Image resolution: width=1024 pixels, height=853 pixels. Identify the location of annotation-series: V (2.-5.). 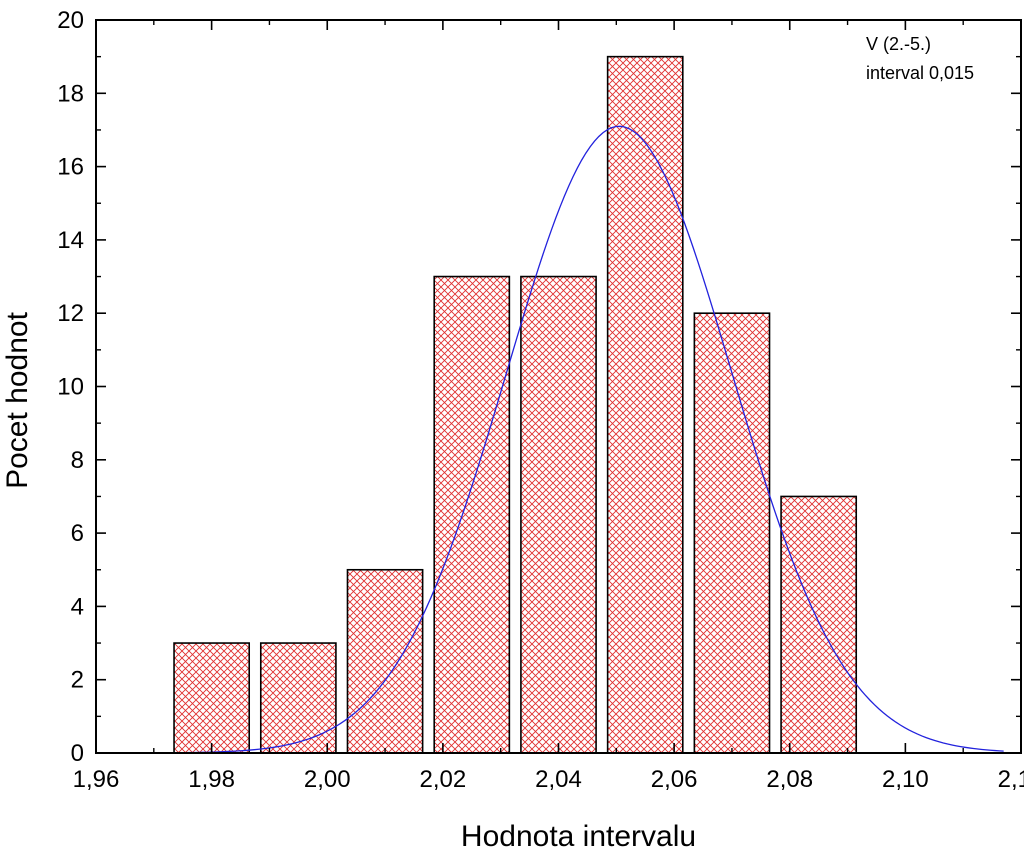
(898, 44).